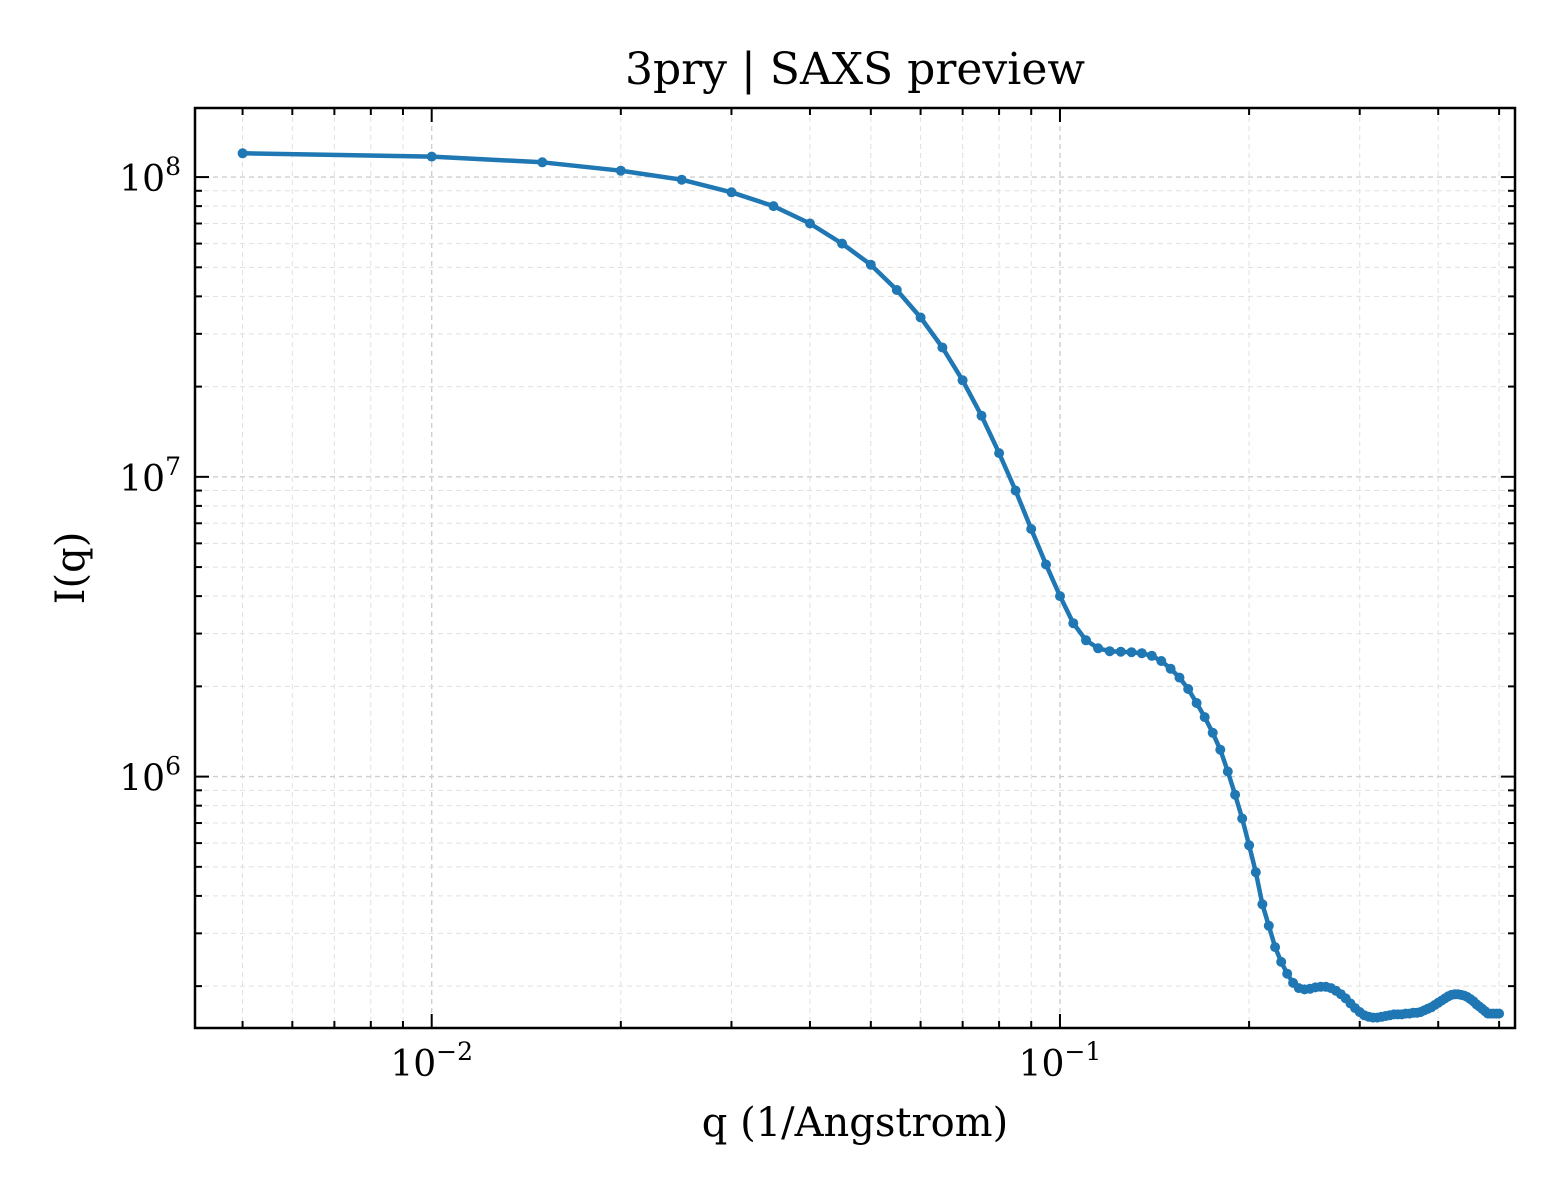 This screenshot has height=1200, width=1560. What do you see at coordinates (855, 1123) in the screenshot?
I see `x-axis-label: q (1/Angstrom)` at bounding box center [855, 1123].